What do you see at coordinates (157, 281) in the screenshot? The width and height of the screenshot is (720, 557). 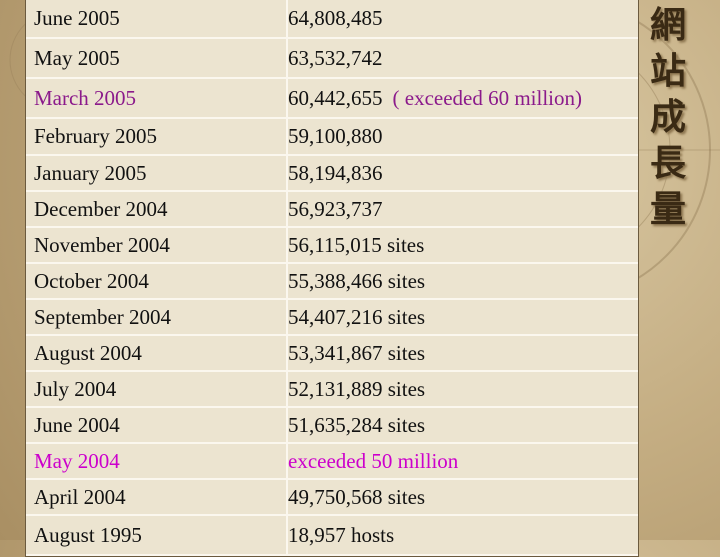 I see `month-cell: October 2004` at bounding box center [157, 281].